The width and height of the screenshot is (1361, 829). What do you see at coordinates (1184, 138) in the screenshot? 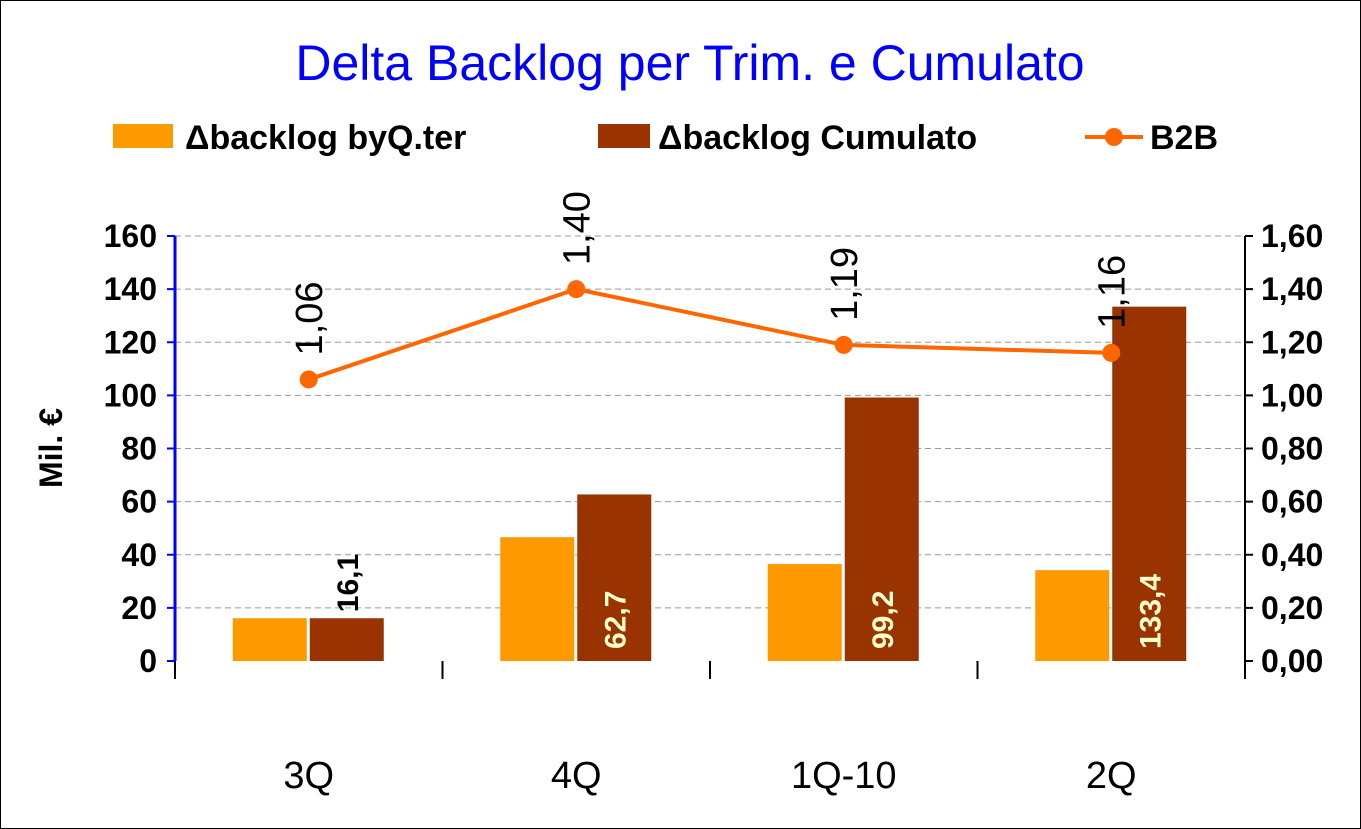
I see `legend-label: B2B` at bounding box center [1184, 138].